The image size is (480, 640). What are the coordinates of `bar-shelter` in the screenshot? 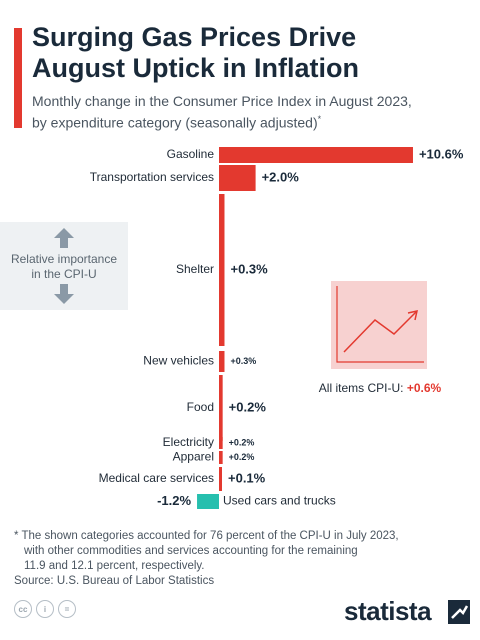 It's located at (222, 270).